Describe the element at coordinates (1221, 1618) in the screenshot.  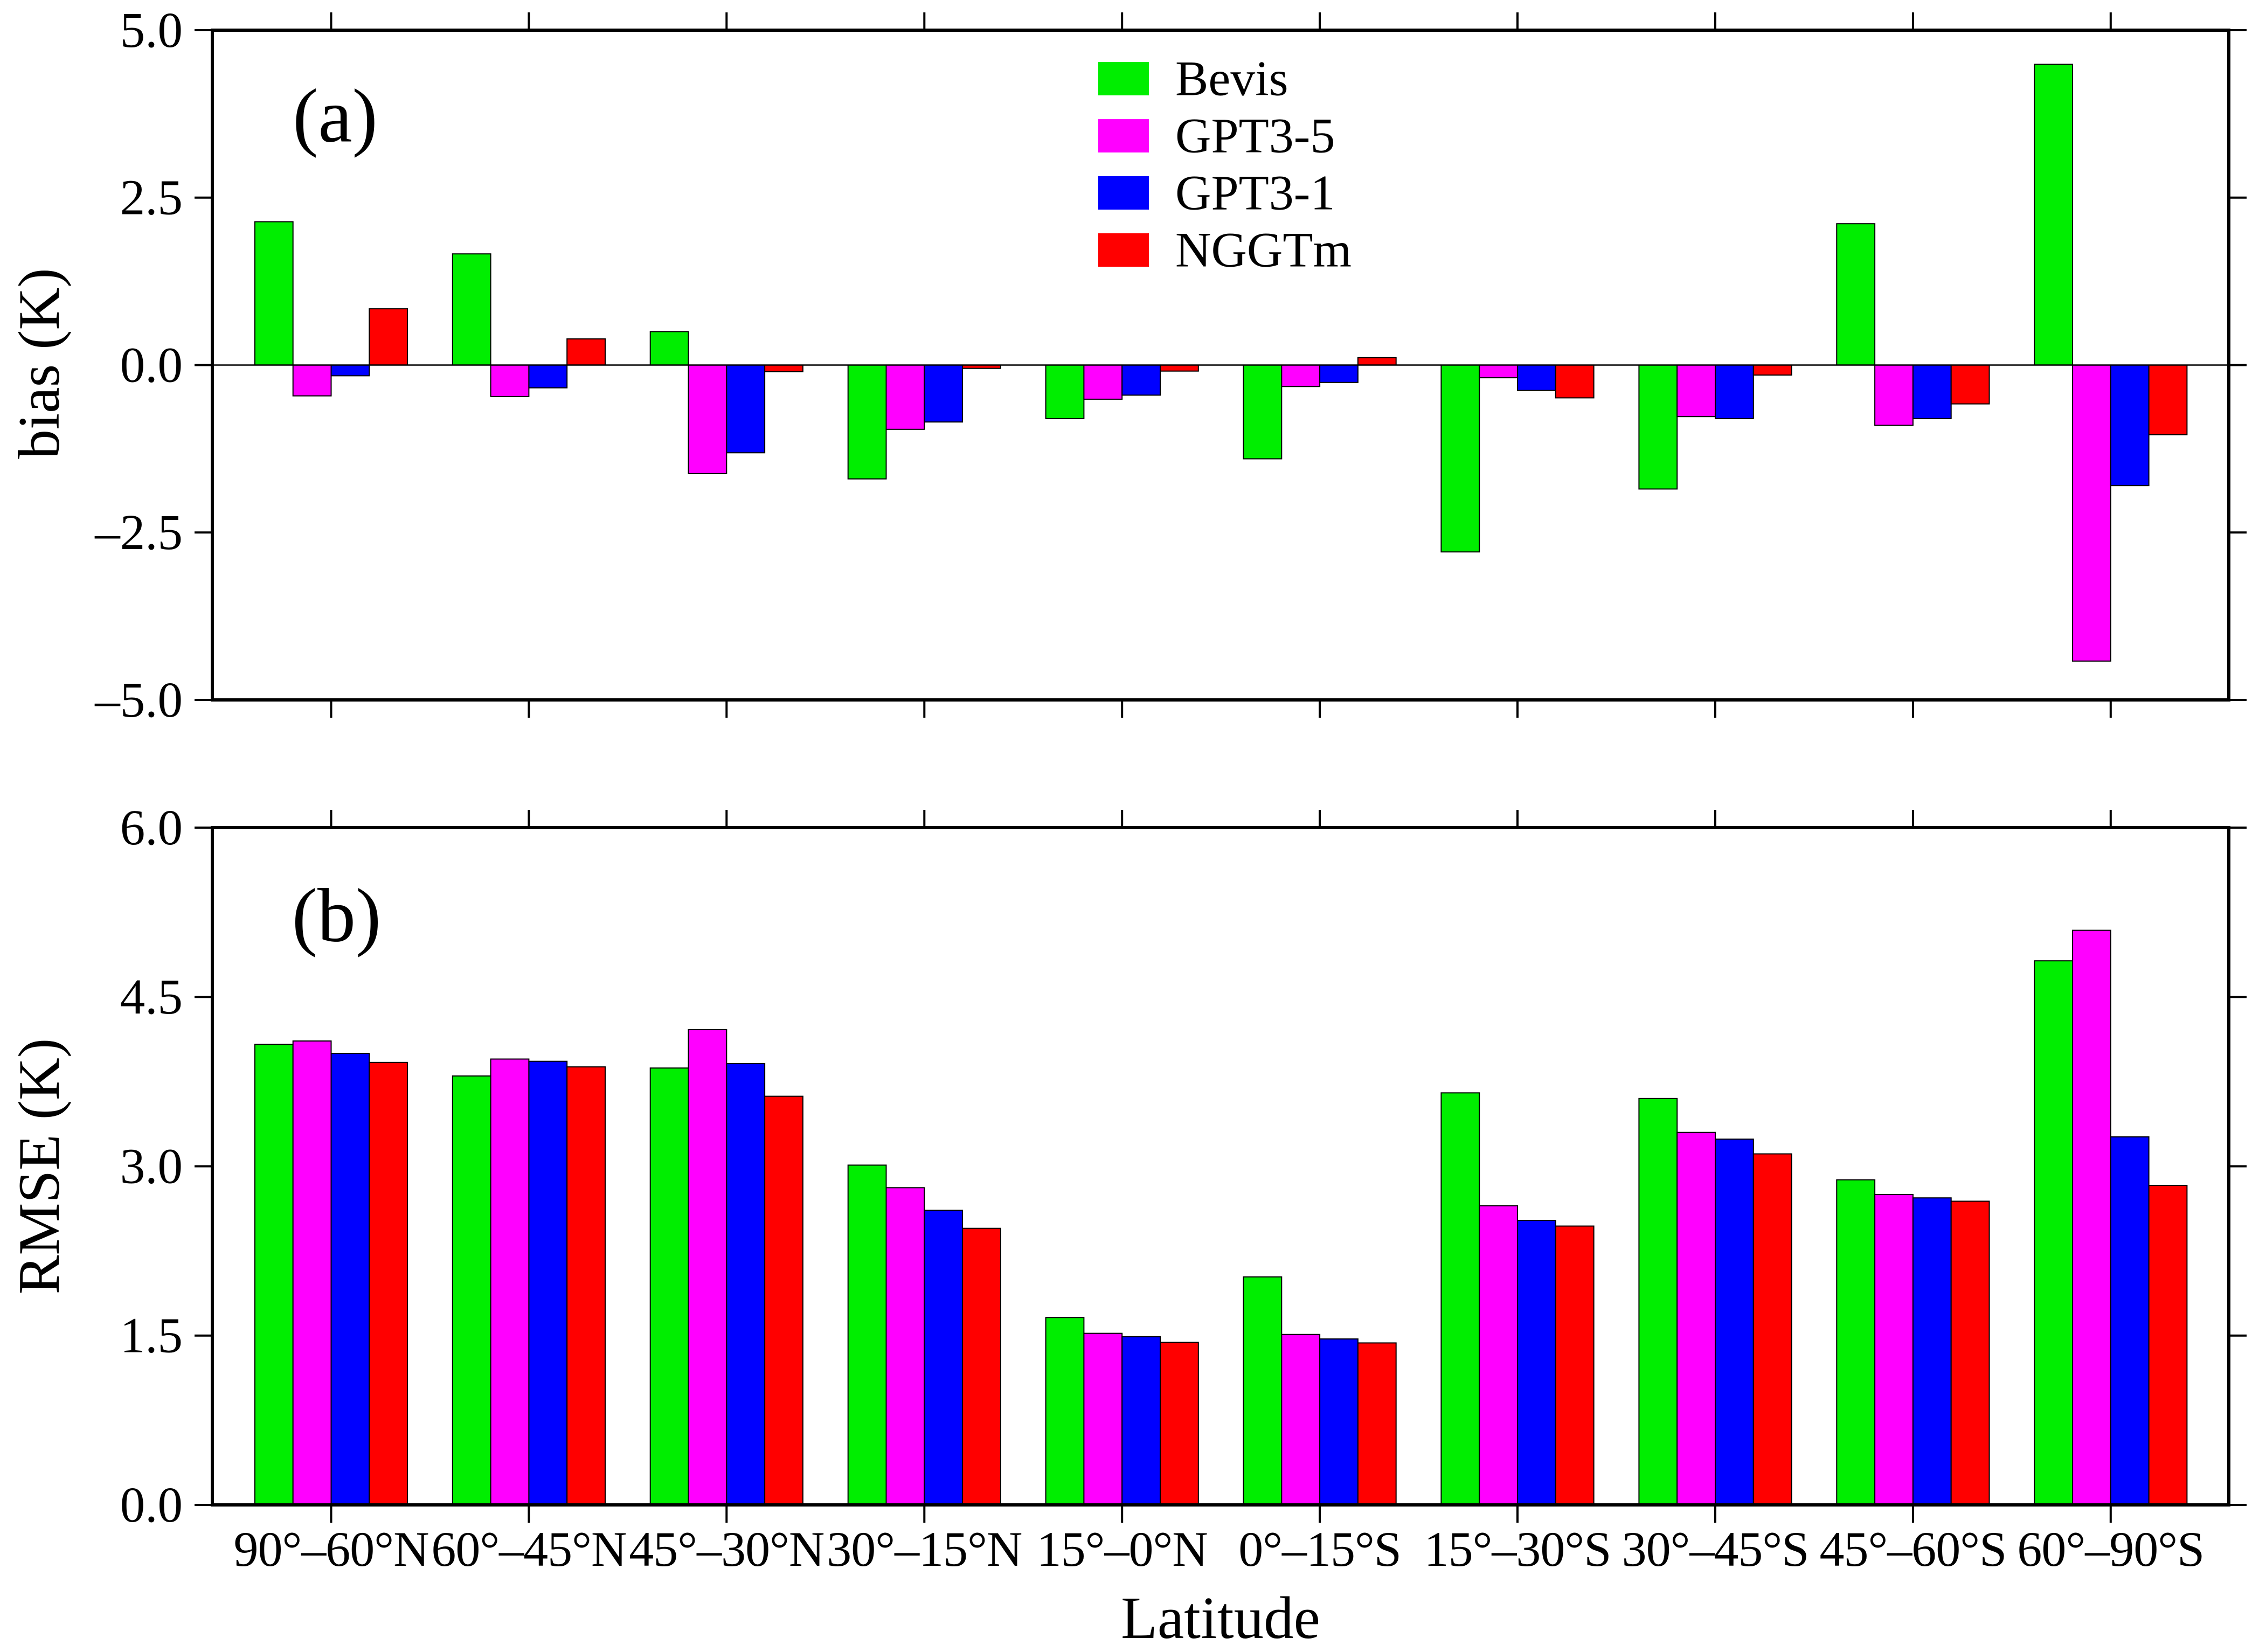
I see `svg-text: Latitude` at that location.